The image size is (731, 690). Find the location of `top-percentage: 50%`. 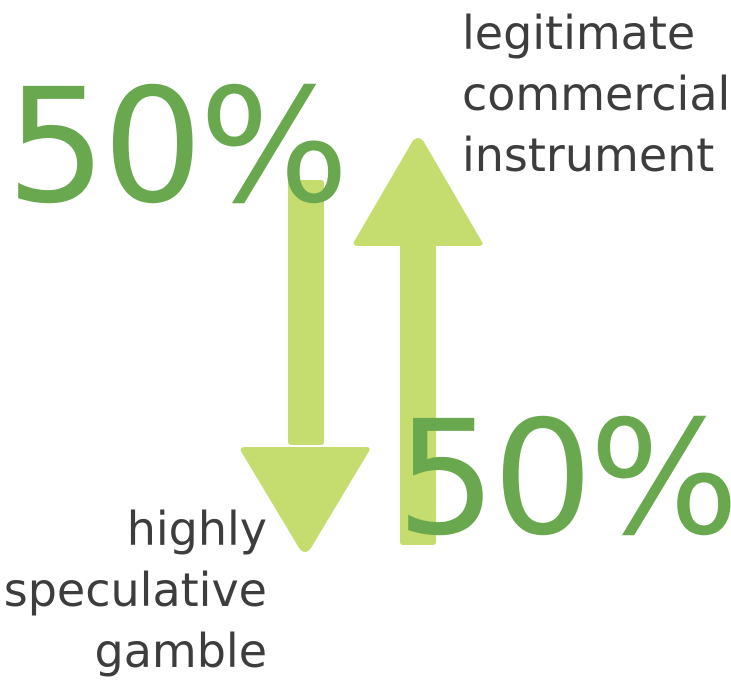

top-percentage: 50% is located at coordinates (177, 147).